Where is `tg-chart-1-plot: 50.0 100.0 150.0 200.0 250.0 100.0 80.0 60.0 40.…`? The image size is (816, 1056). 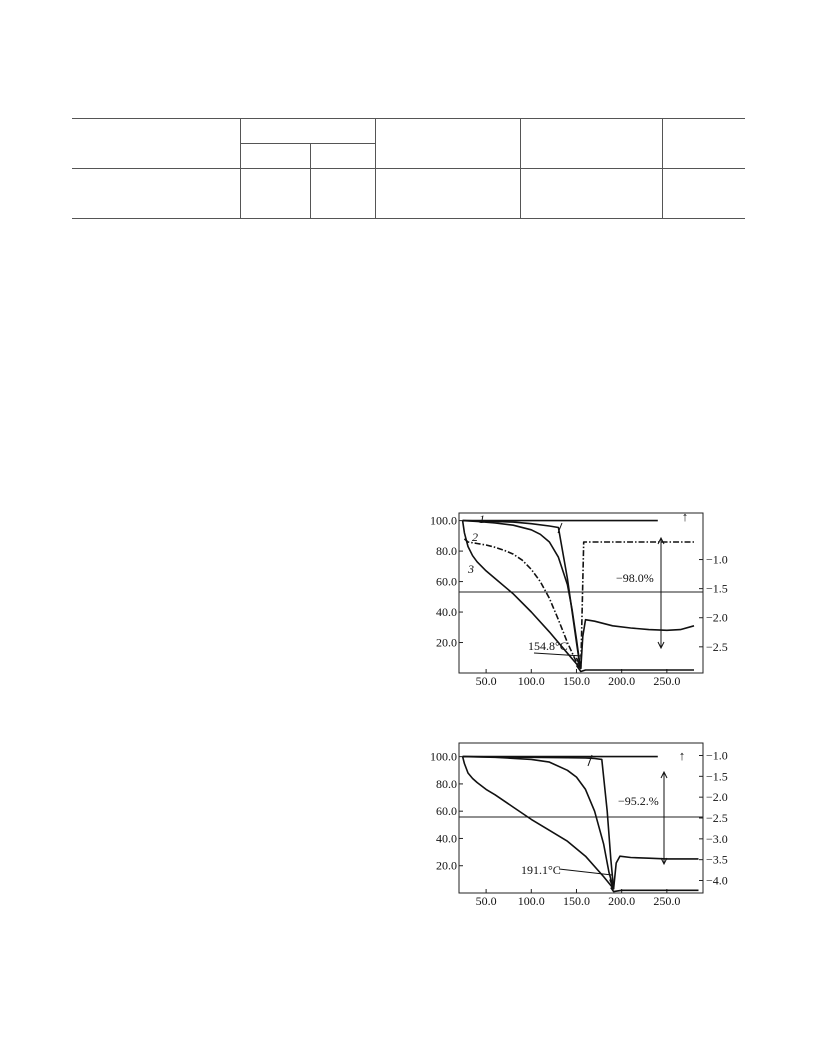
tg-chart-1-plot: 50.0 100.0 150.0 200.0 250.0 100.0 80.0 60.0 40.… is located at coordinates (579, 598).